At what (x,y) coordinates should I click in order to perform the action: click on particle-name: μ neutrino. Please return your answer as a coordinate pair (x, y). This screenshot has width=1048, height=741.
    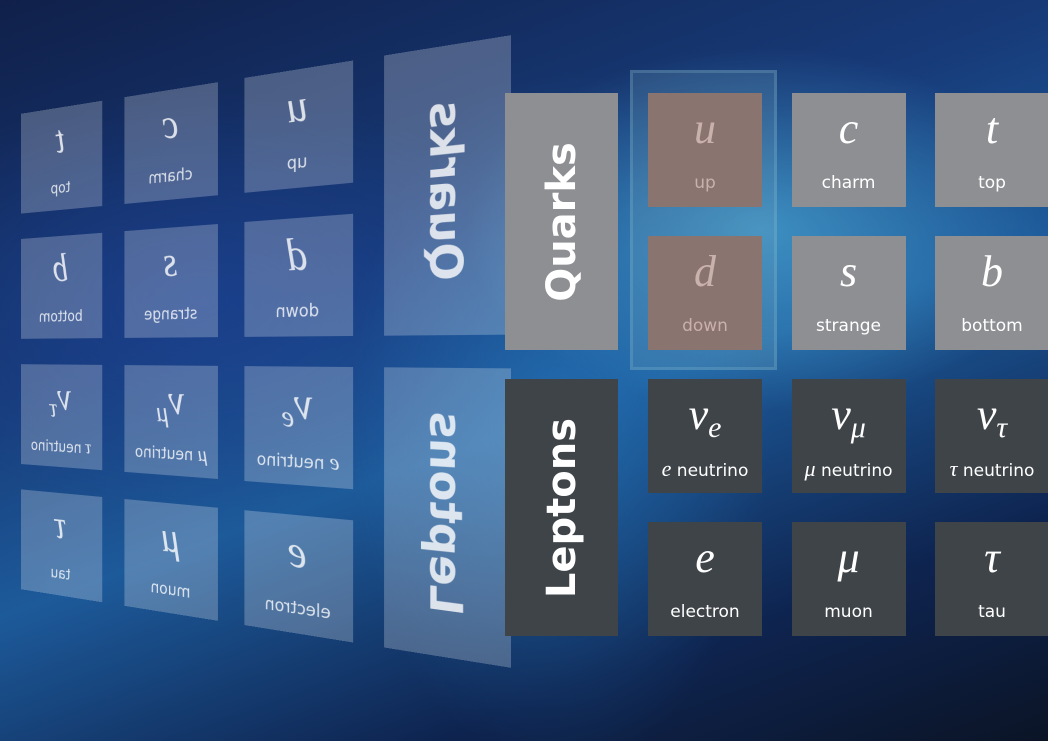
    Looking at the image, I should click on (172, 453).